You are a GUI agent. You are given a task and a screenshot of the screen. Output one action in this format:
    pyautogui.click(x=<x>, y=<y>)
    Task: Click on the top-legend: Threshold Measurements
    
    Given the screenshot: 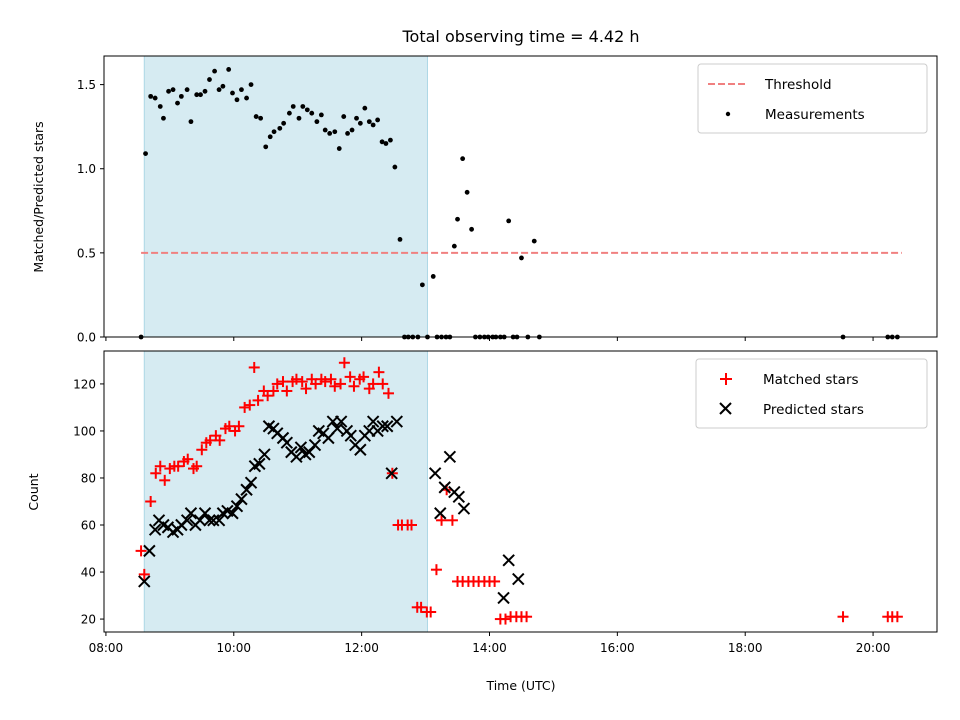 What is the action you would take?
    pyautogui.click(x=812, y=98)
    